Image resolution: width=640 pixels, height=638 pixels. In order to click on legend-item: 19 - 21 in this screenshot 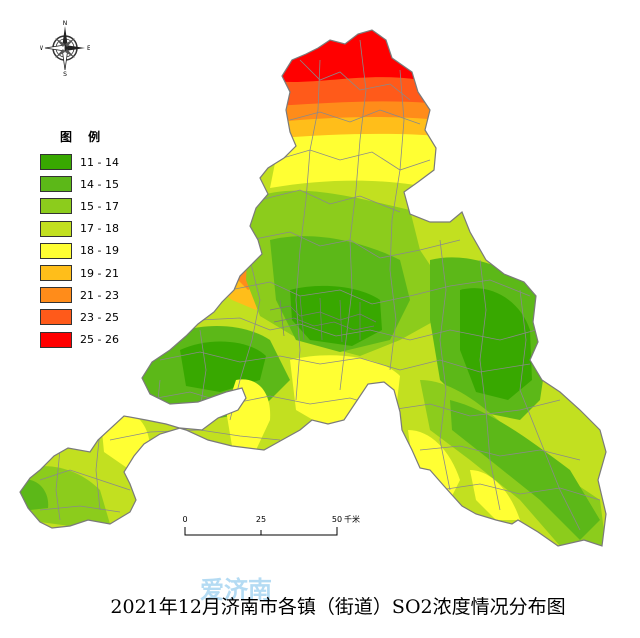, I will do `click(79, 273)`.